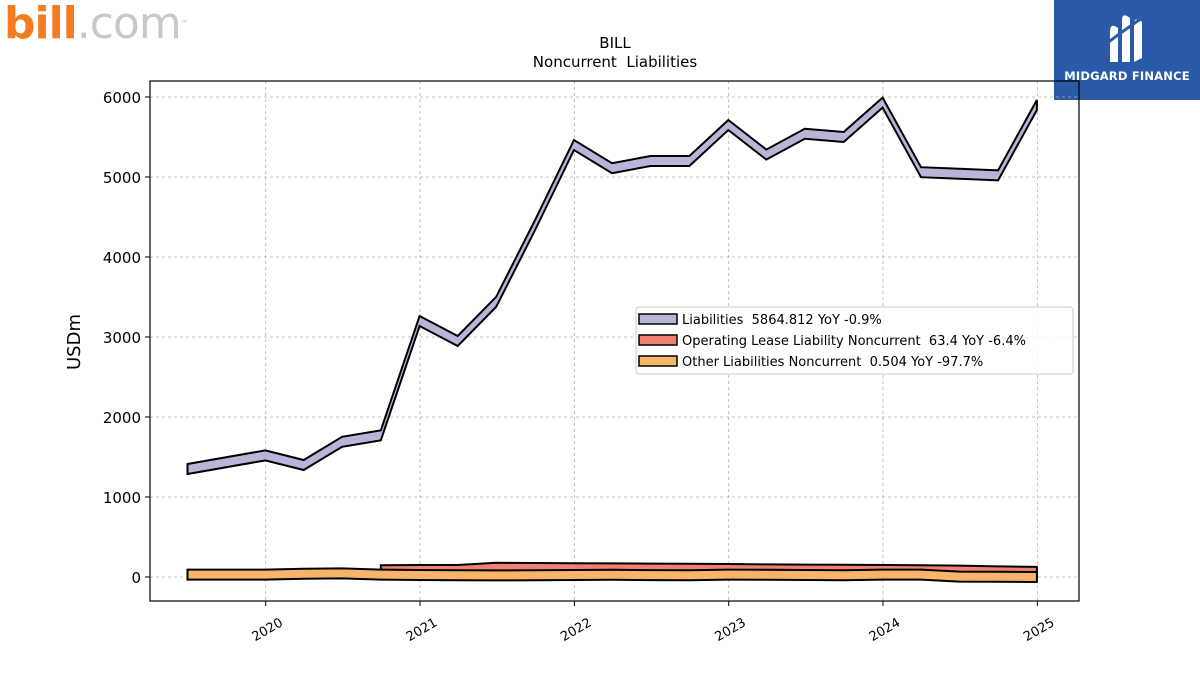 This screenshot has height=675, width=1200. I want to click on legend-box, so click(854, 340).